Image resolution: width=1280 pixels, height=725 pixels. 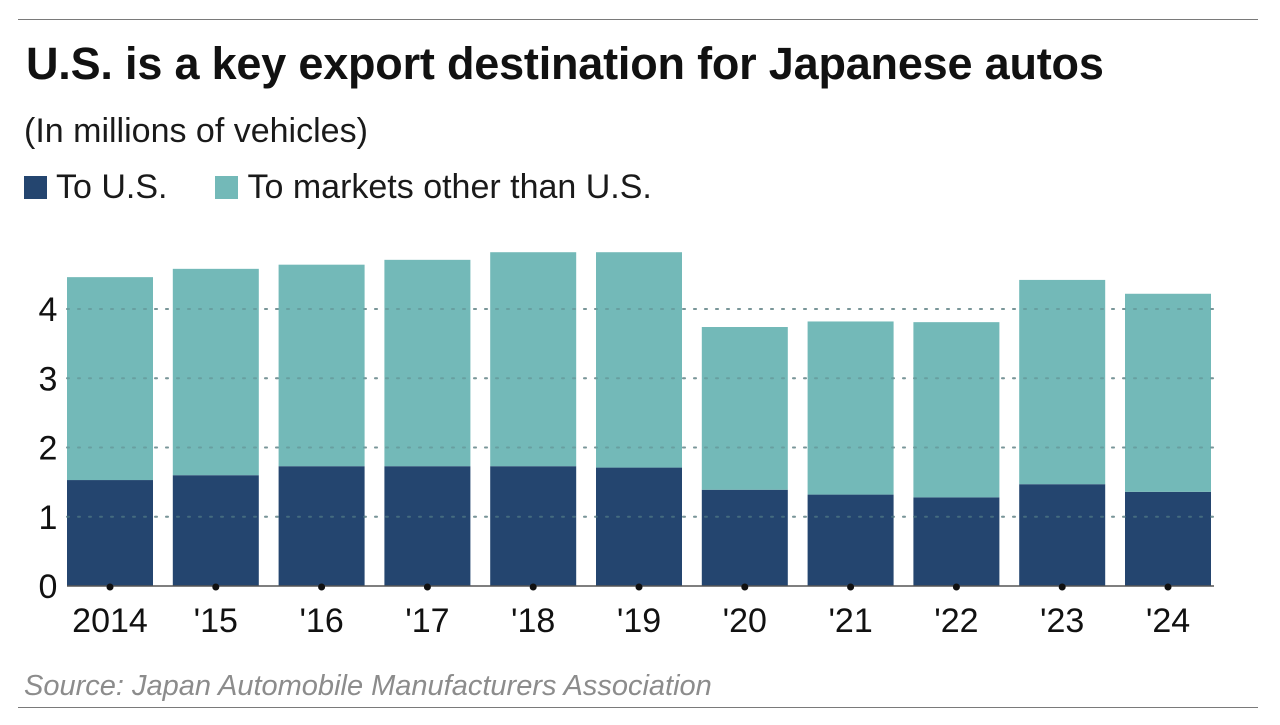 I want to click on x-tick-label: '15, so click(x=216, y=621).